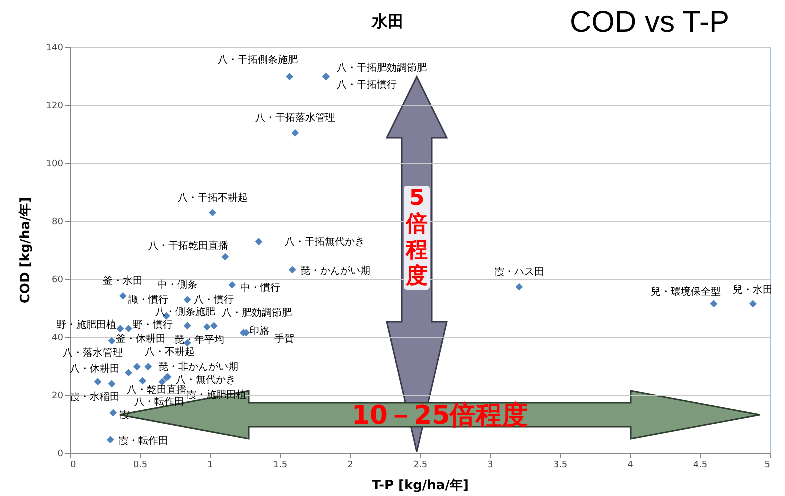 Image resolution: width=785 pixels, height=496 pixels. What do you see at coordinates (178, 284) in the screenshot?
I see `annotation: 中・側条` at bounding box center [178, 284].